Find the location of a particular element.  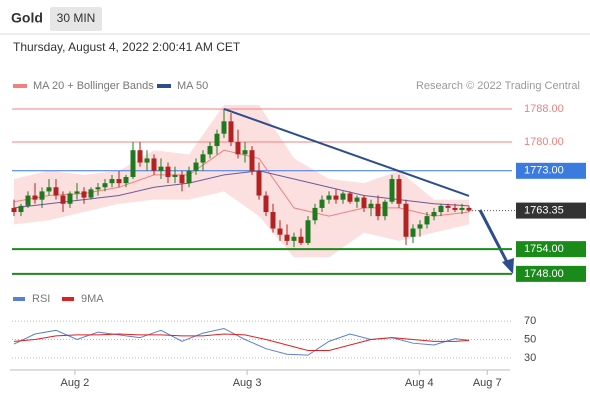

level-label: 1763.35 is located at coordinates (544, 210).